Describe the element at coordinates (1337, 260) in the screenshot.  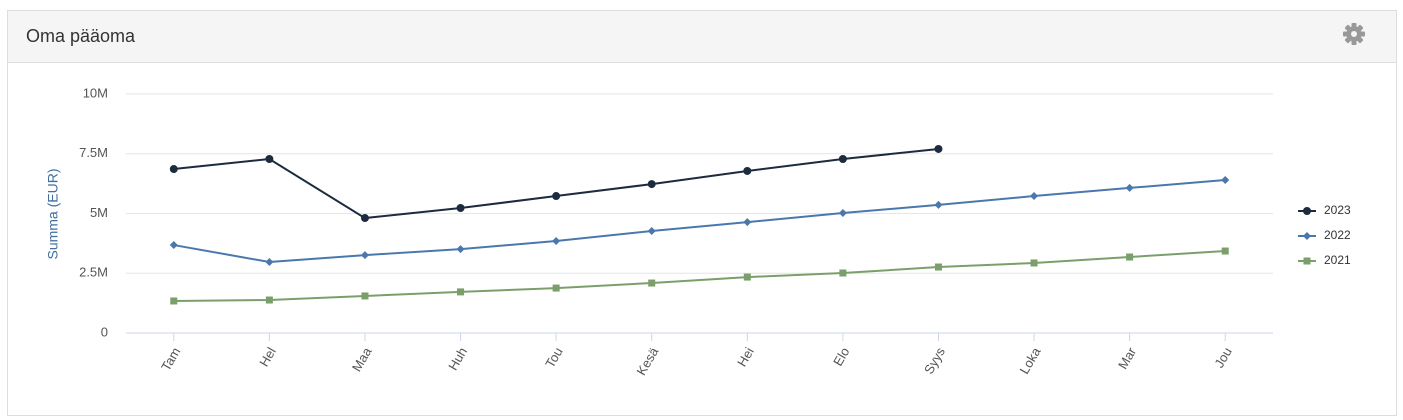
I see `legend-label: 2021` at that location.